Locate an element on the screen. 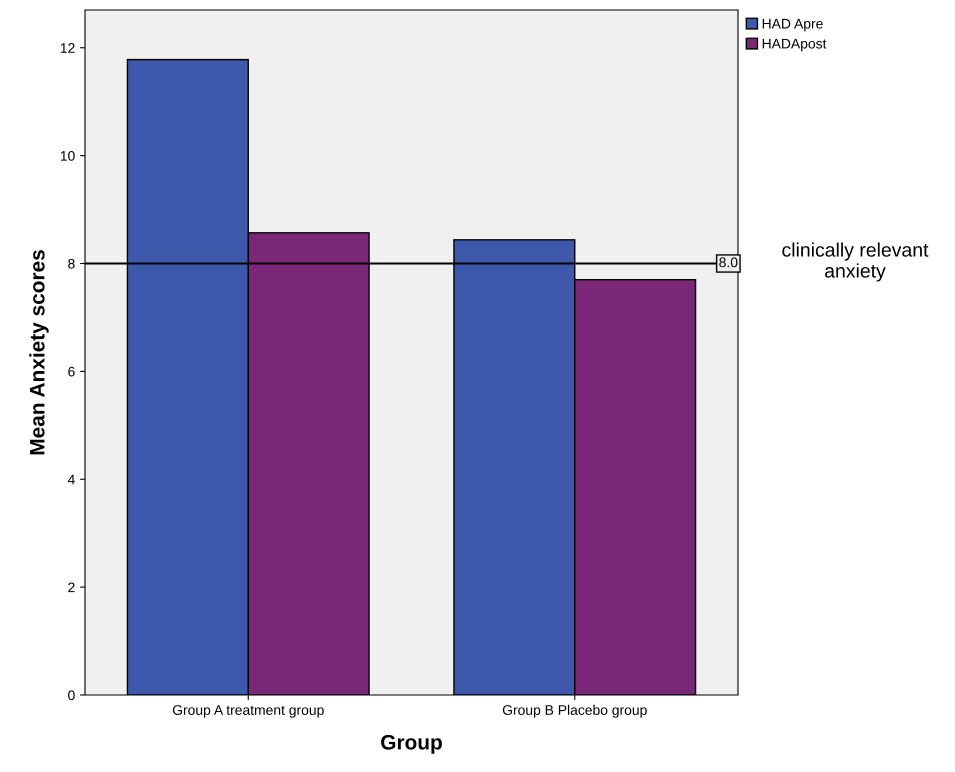 The height and width of the screenshot is (772, 955). y-tick-label: 4 is located at coordinates (71, 479).